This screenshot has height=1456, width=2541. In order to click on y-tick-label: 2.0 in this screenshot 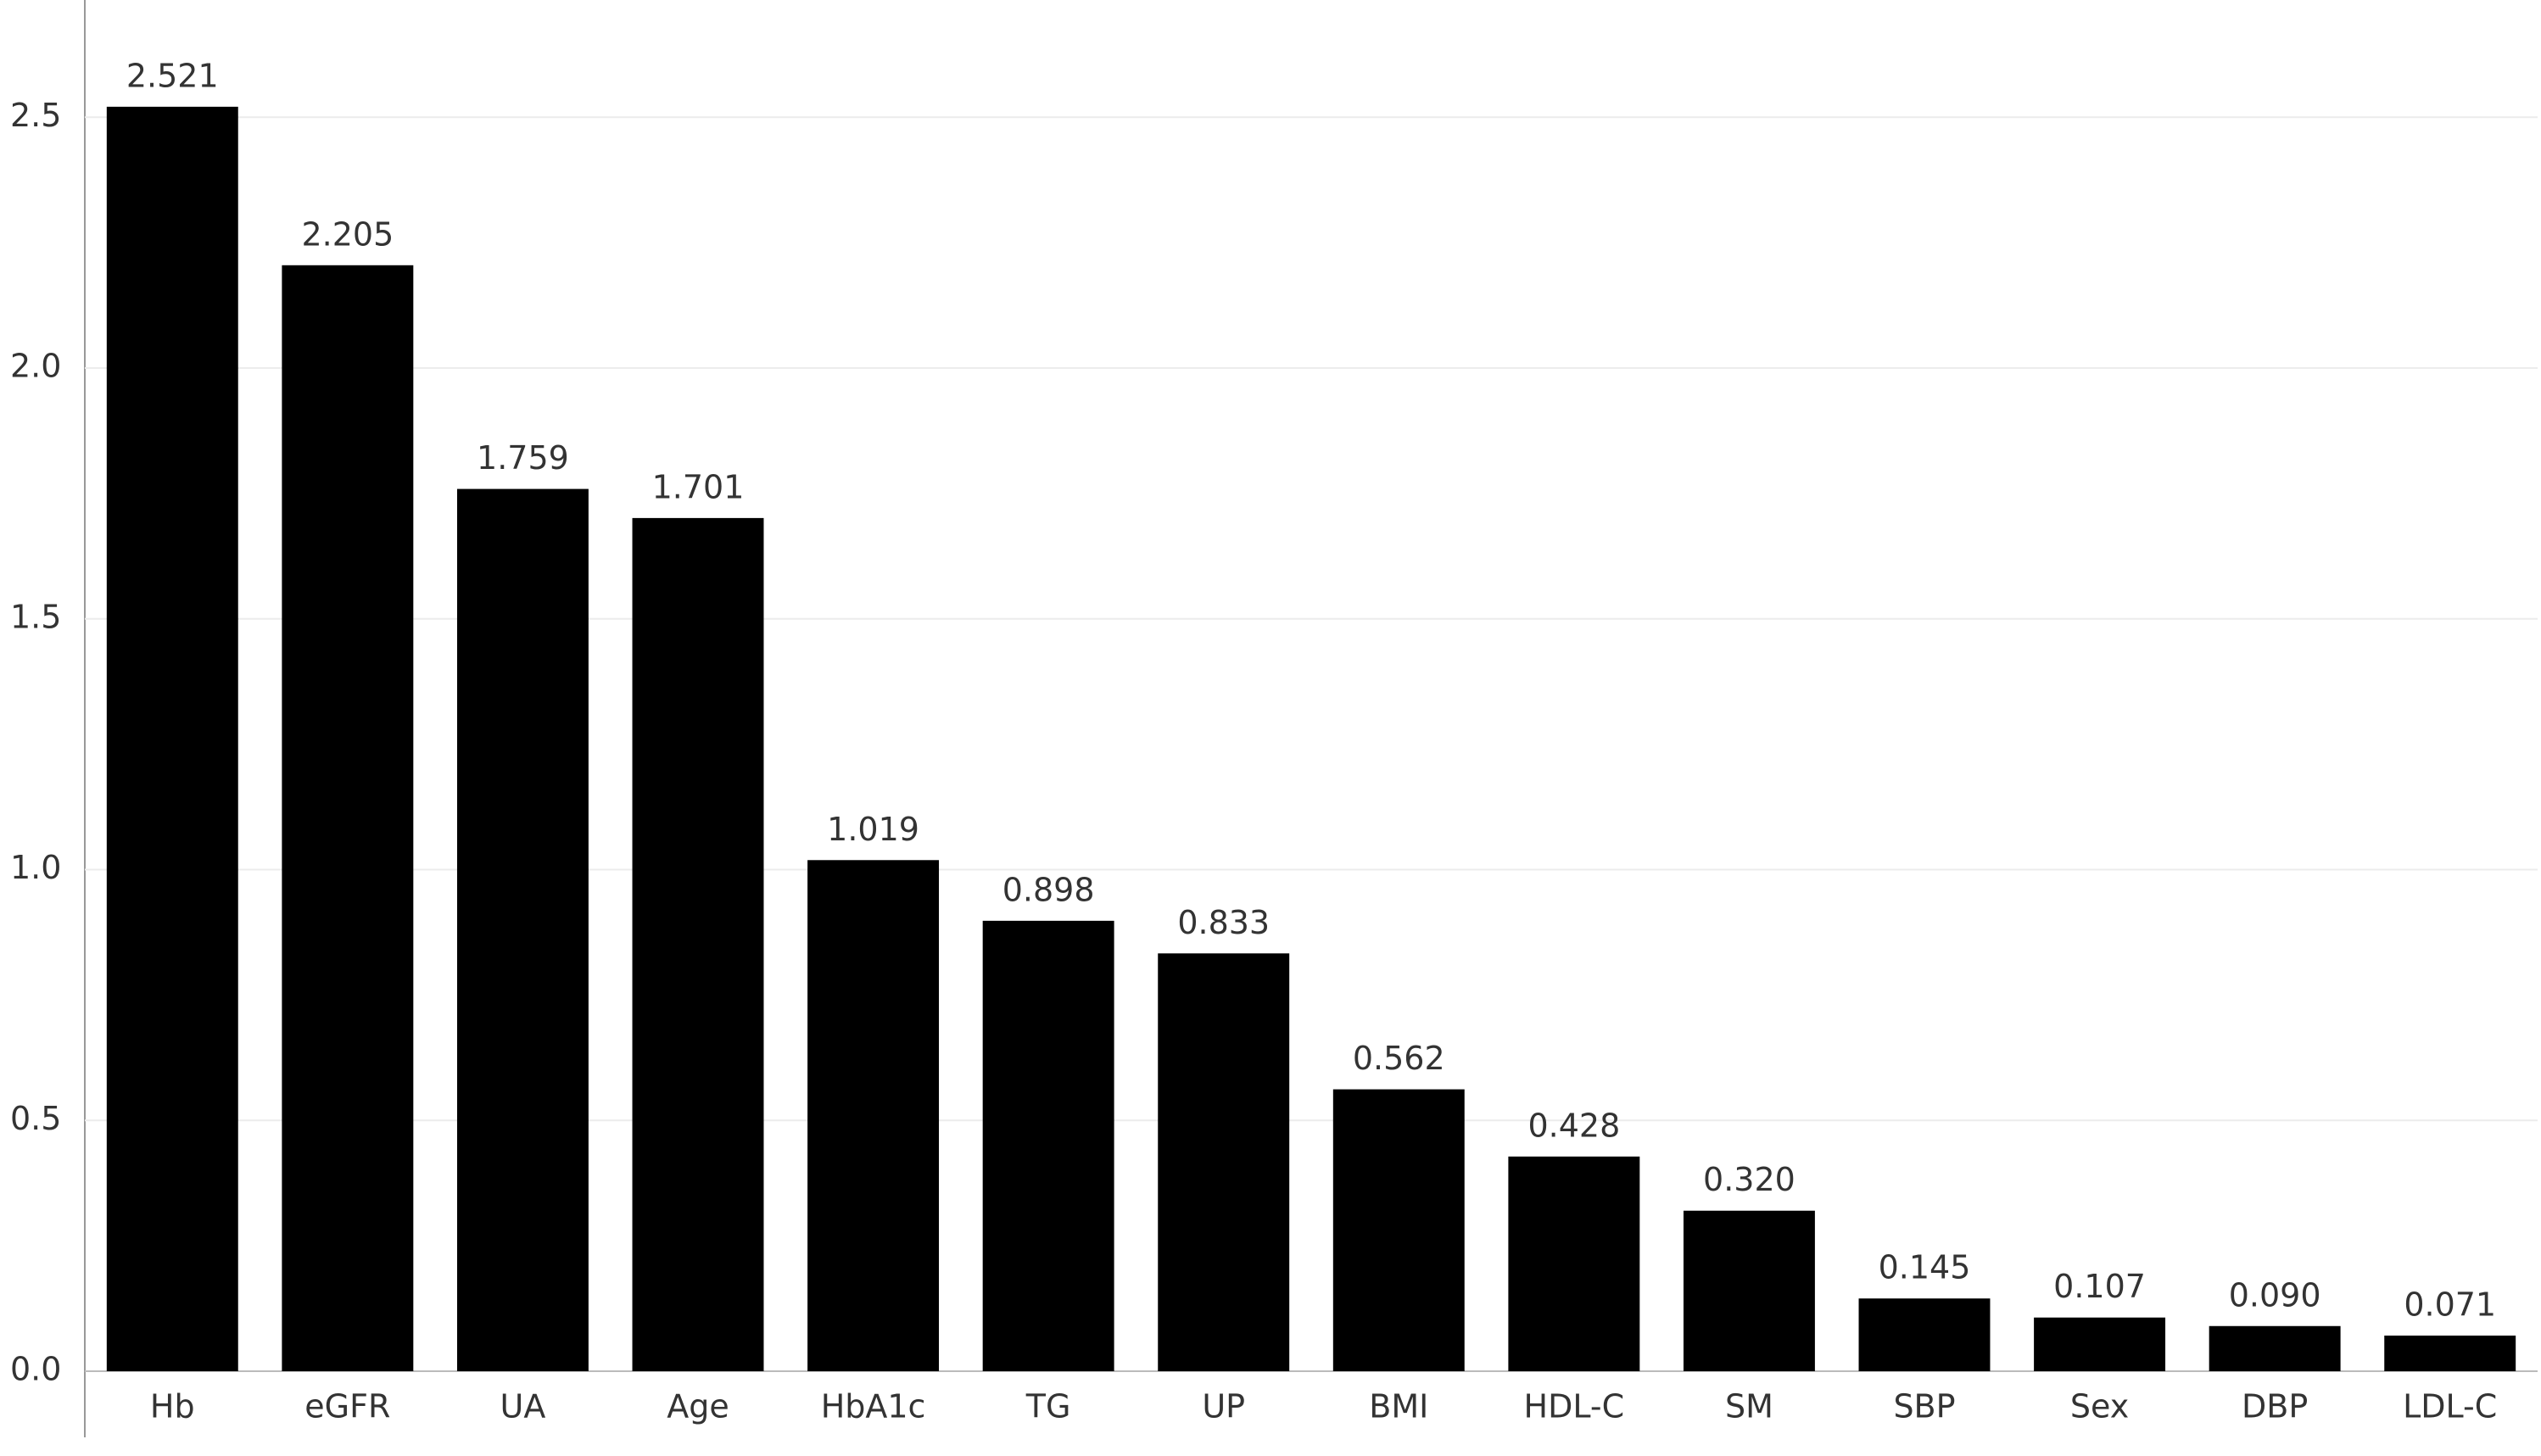, I will do `click(35, 366)`.